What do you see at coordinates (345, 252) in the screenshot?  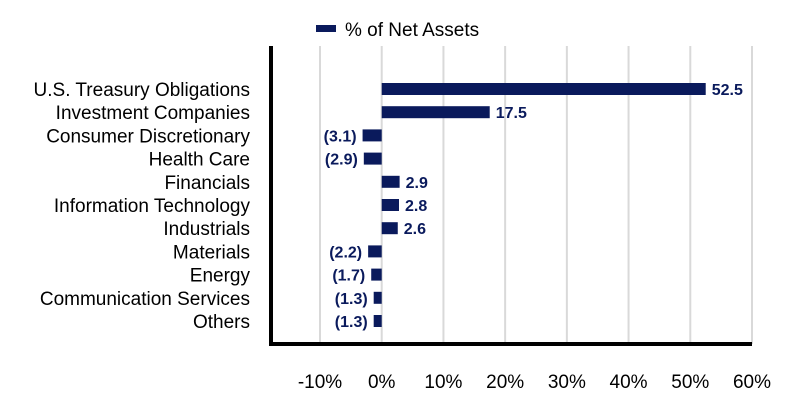 I see `data-label: (2.2)` at bounding box center [345, 252].